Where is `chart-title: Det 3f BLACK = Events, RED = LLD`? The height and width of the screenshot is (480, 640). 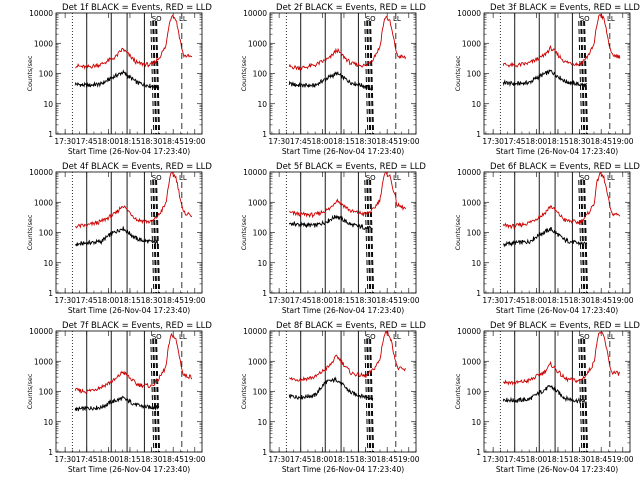 chart-title: Det 3f BLACK = Events, RED = LLD is located at coordinates (565, 8).